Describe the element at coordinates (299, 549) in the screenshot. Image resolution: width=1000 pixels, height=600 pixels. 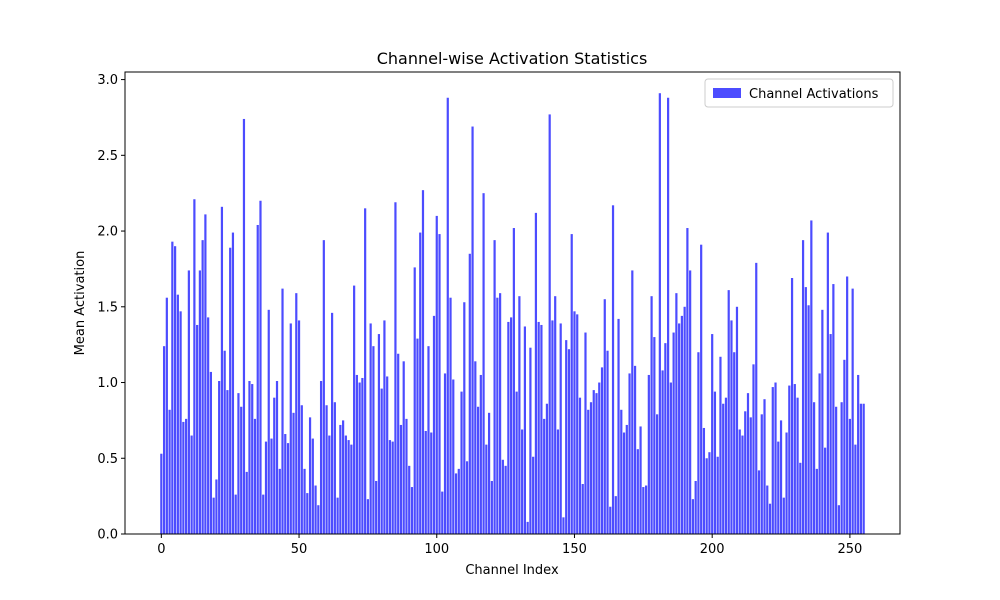
I see `x-tick-label: 50` at that location.